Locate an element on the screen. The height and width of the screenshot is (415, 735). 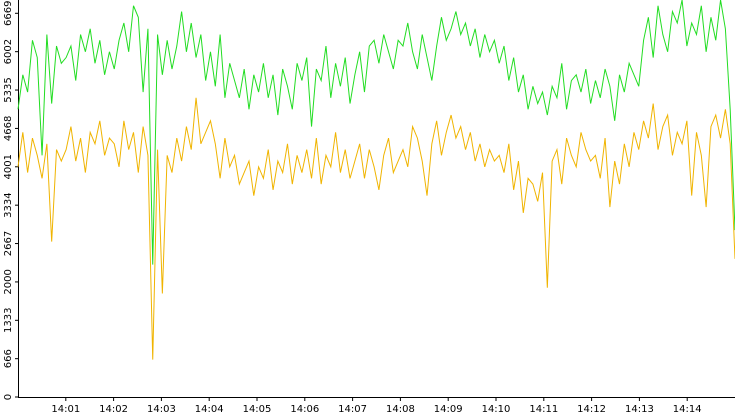
x-tick-label: 14:10 is located at coordinates (496, 409).